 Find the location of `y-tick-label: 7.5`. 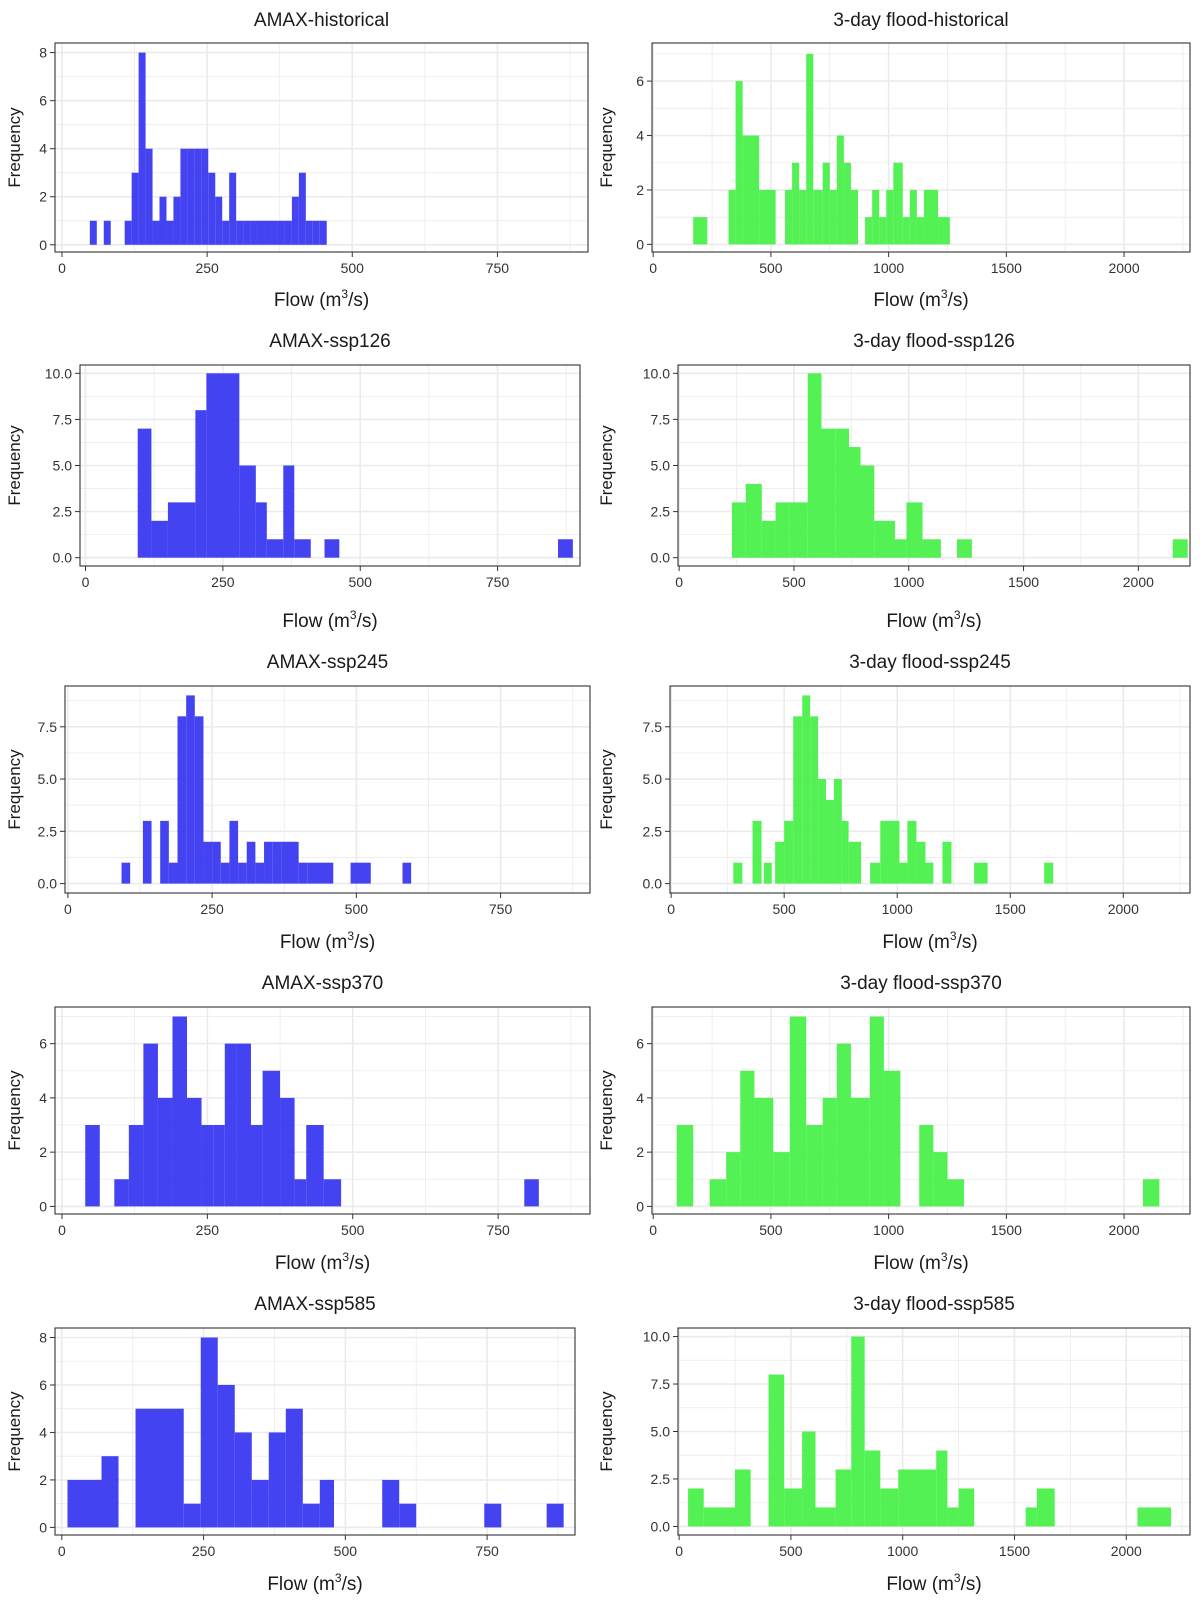

y-tick-label: 7.5 is located at coordinates (661, 1384).